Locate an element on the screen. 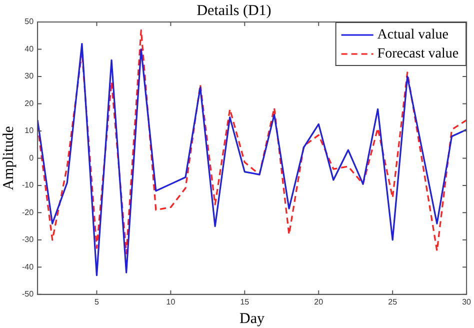 This screenshot has height=328, width=474. x-tick-label: 15 is located at coordinates (245, 301).